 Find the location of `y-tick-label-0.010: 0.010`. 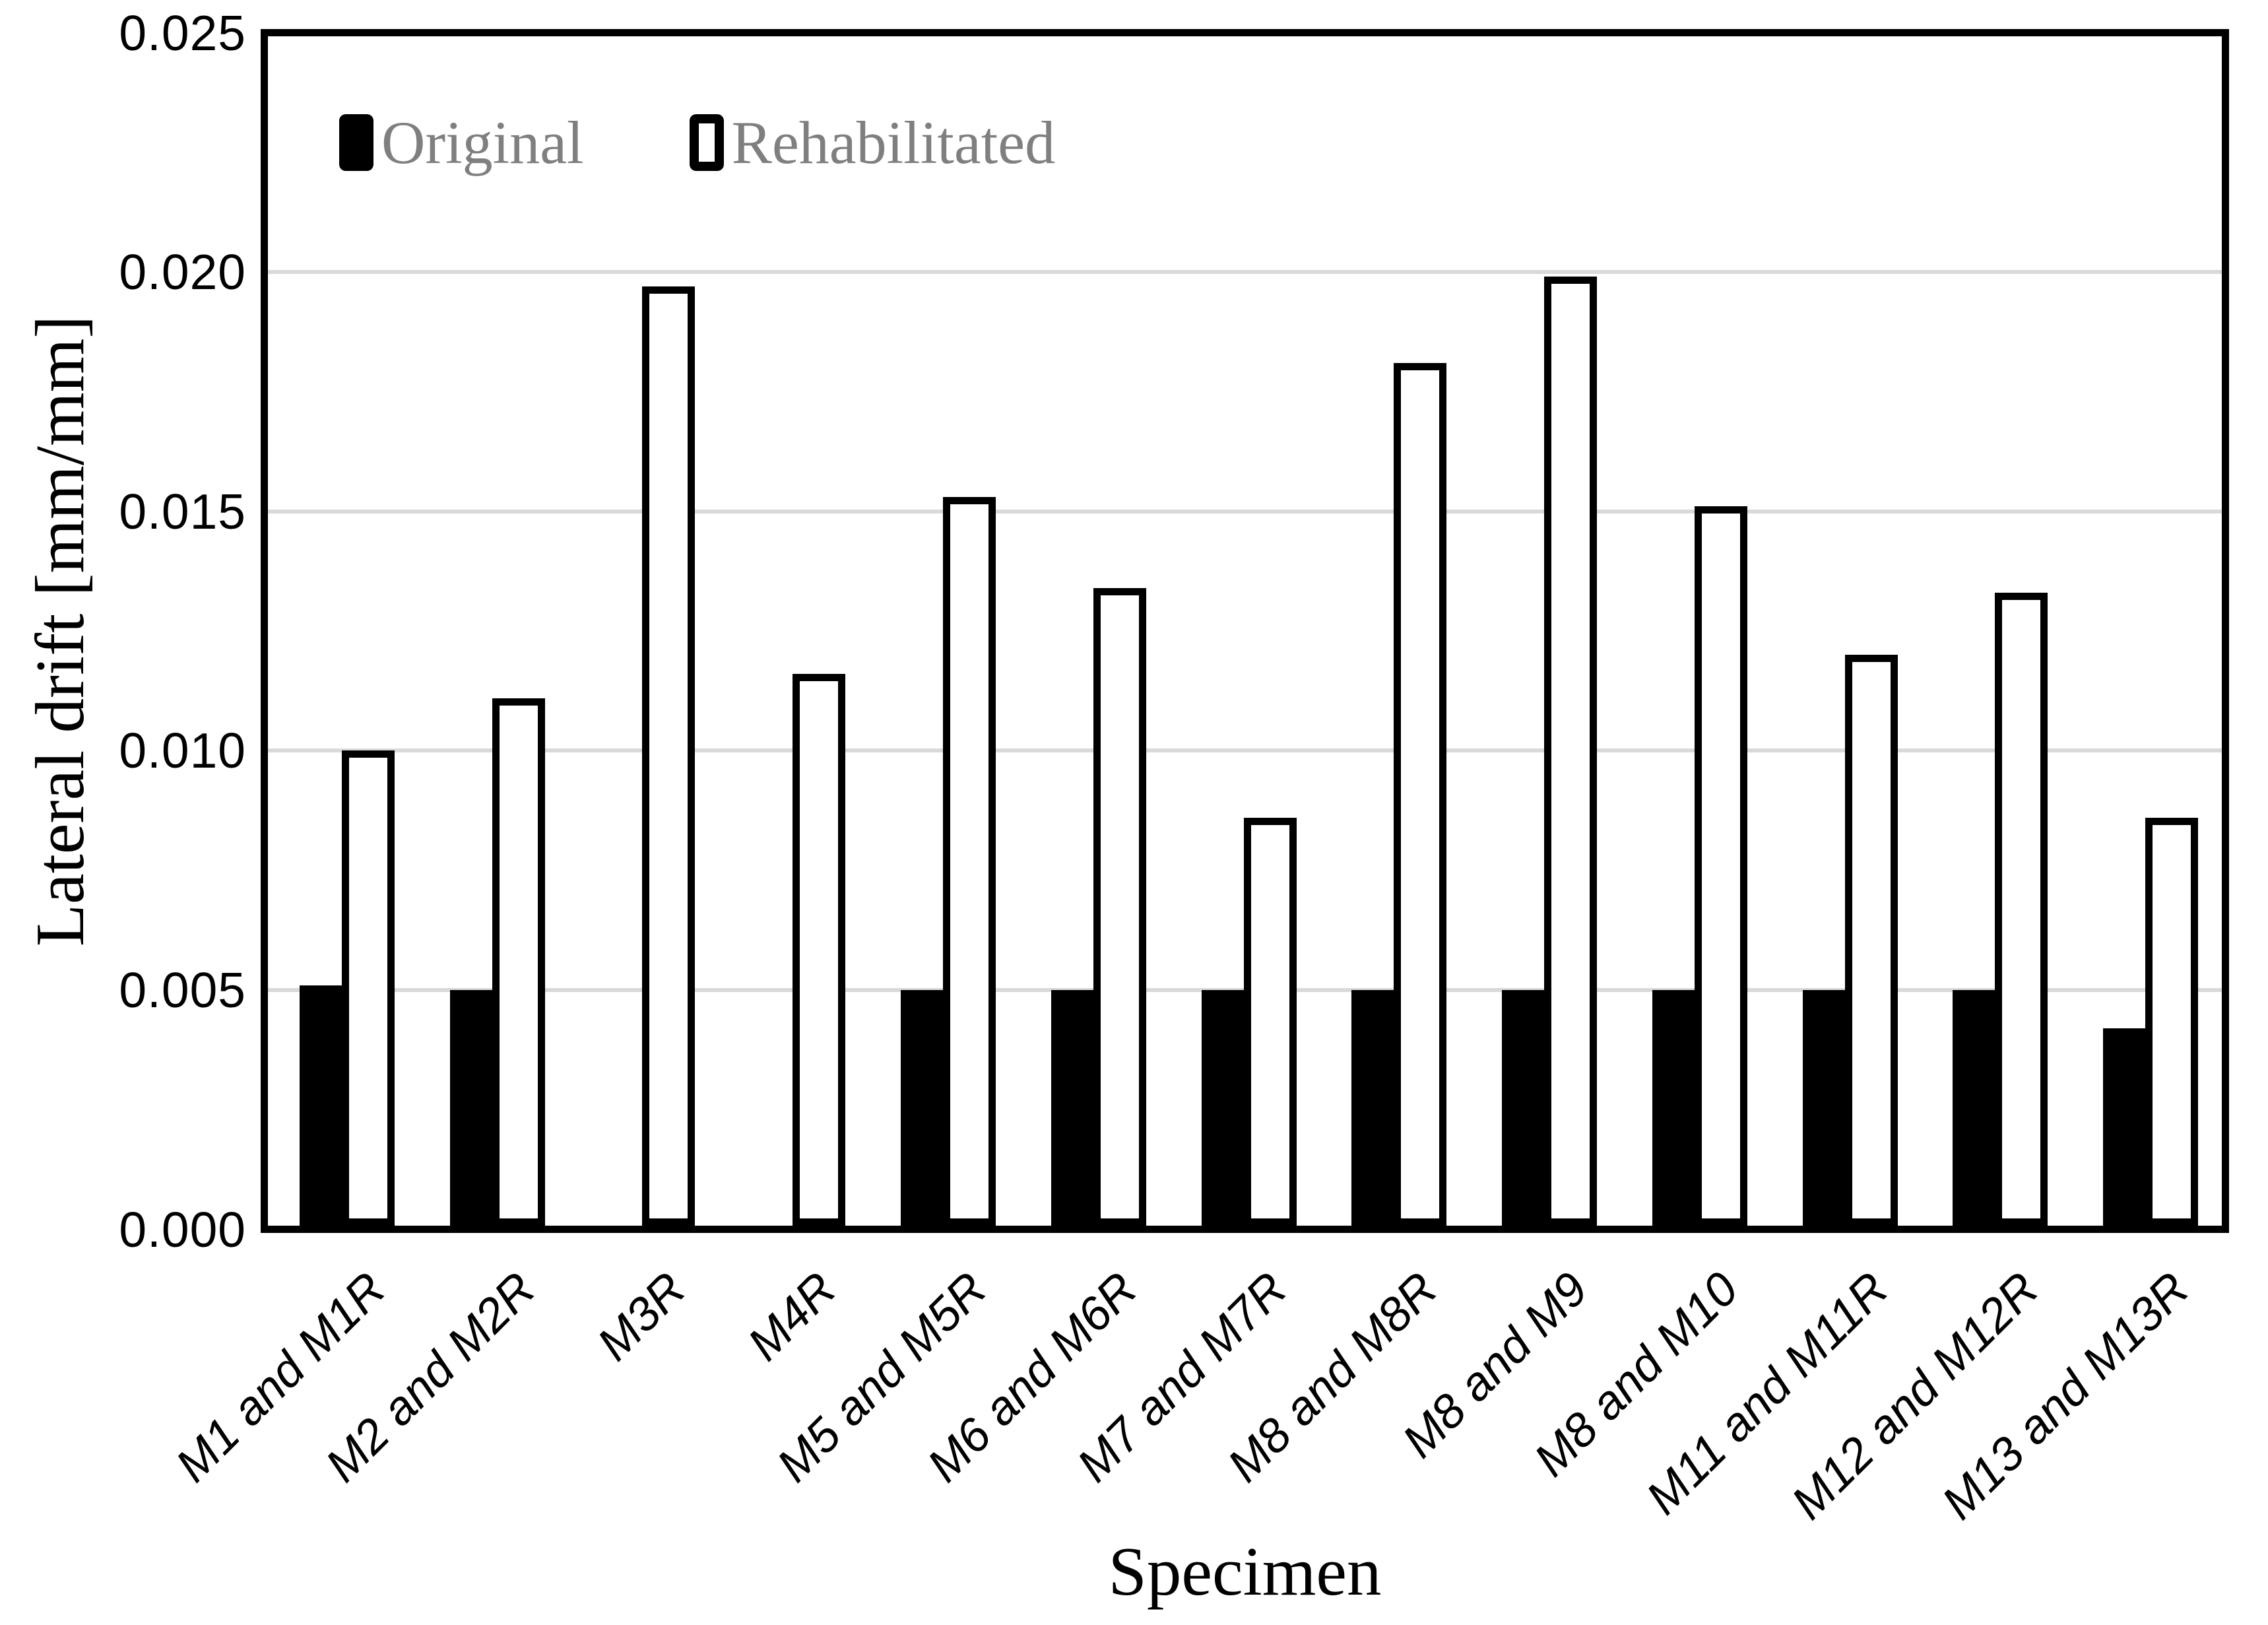

y-tick-label-0.010: 0.010 is located at coordinates (183, 751).